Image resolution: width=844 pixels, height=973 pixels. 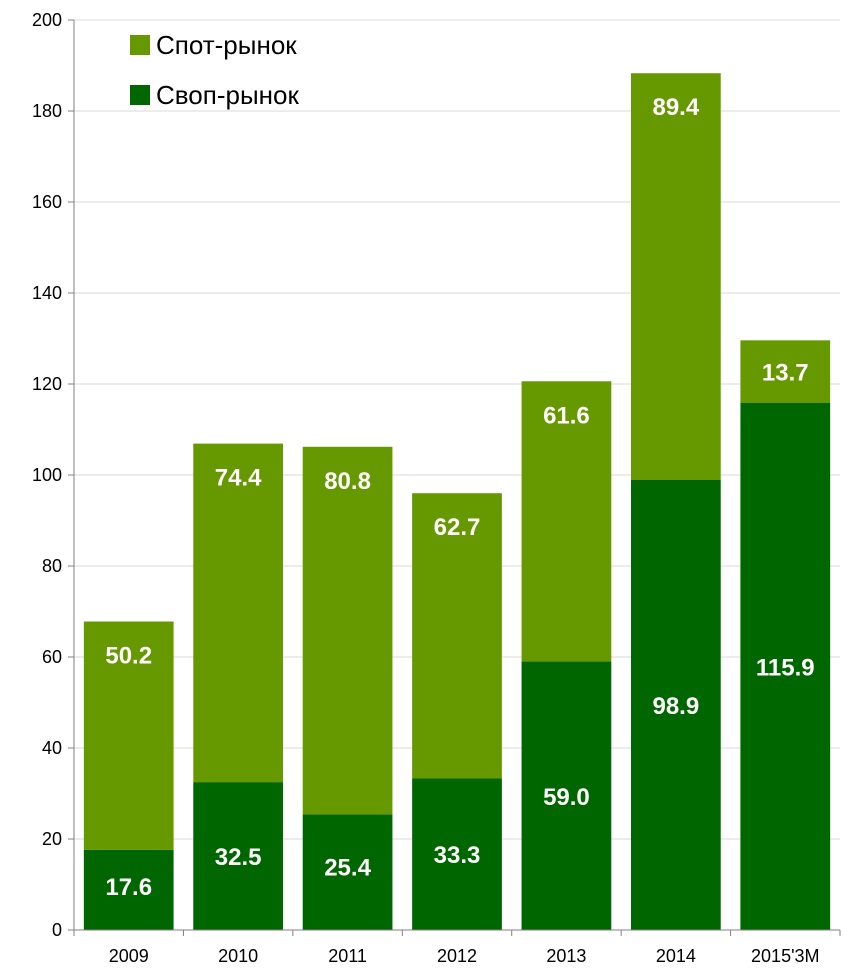 I want to click on x-tick-label: 2009, so click(x=129, y=956).